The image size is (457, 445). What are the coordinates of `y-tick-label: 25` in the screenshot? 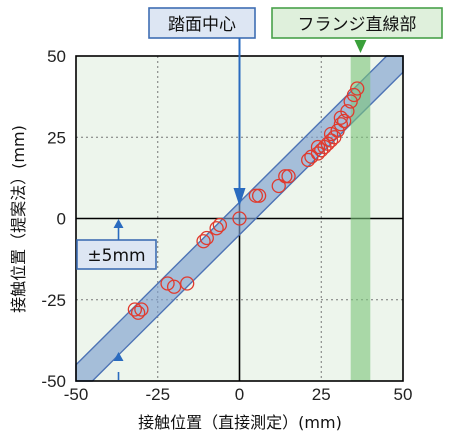 It's located at (56, 137).